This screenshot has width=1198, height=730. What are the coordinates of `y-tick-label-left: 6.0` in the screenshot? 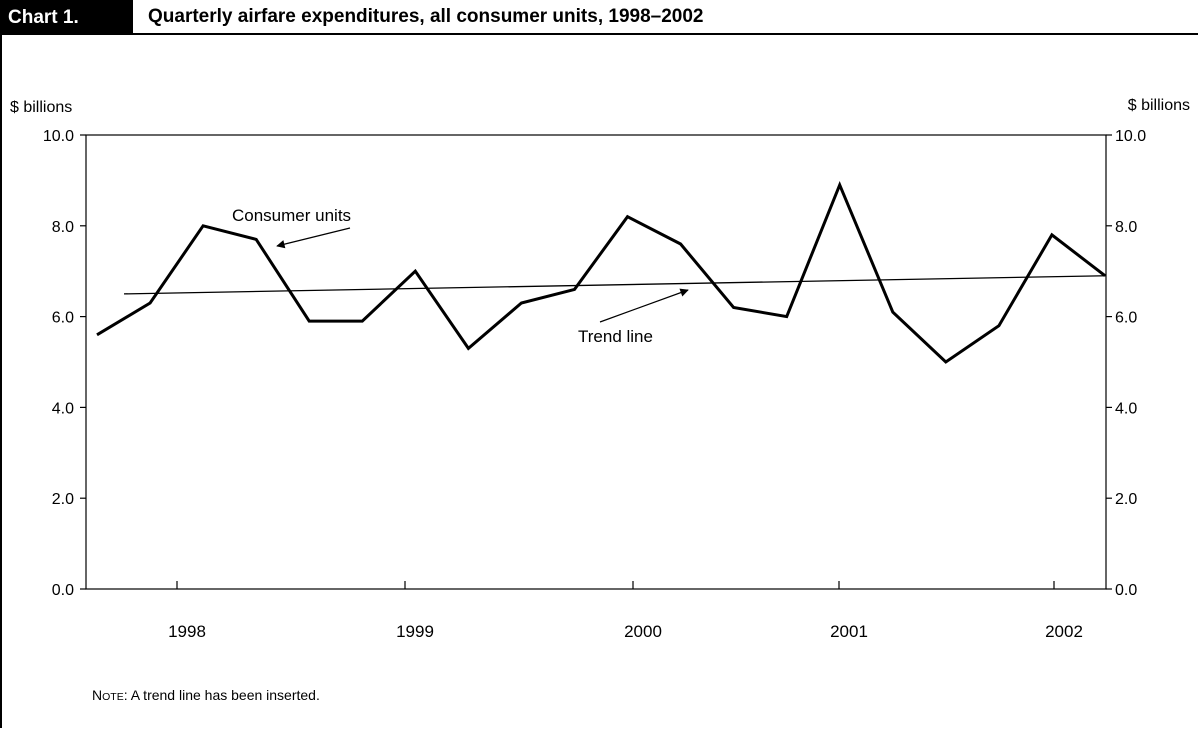 It's located at (63, 318).